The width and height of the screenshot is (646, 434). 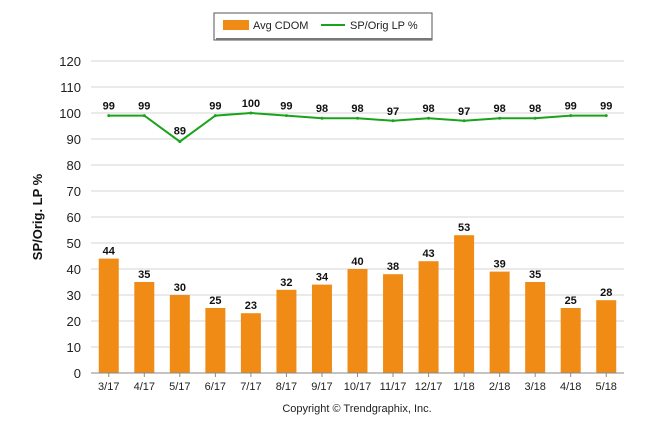 What do you see at coordinates (109, 252) in the screenshot?
I see `bar-data-label: 44` at bounding box center [109, 252].